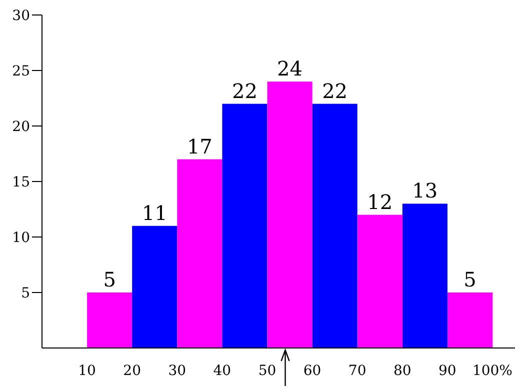  I want to click on y-tick-label: 5, so click(25, 293).